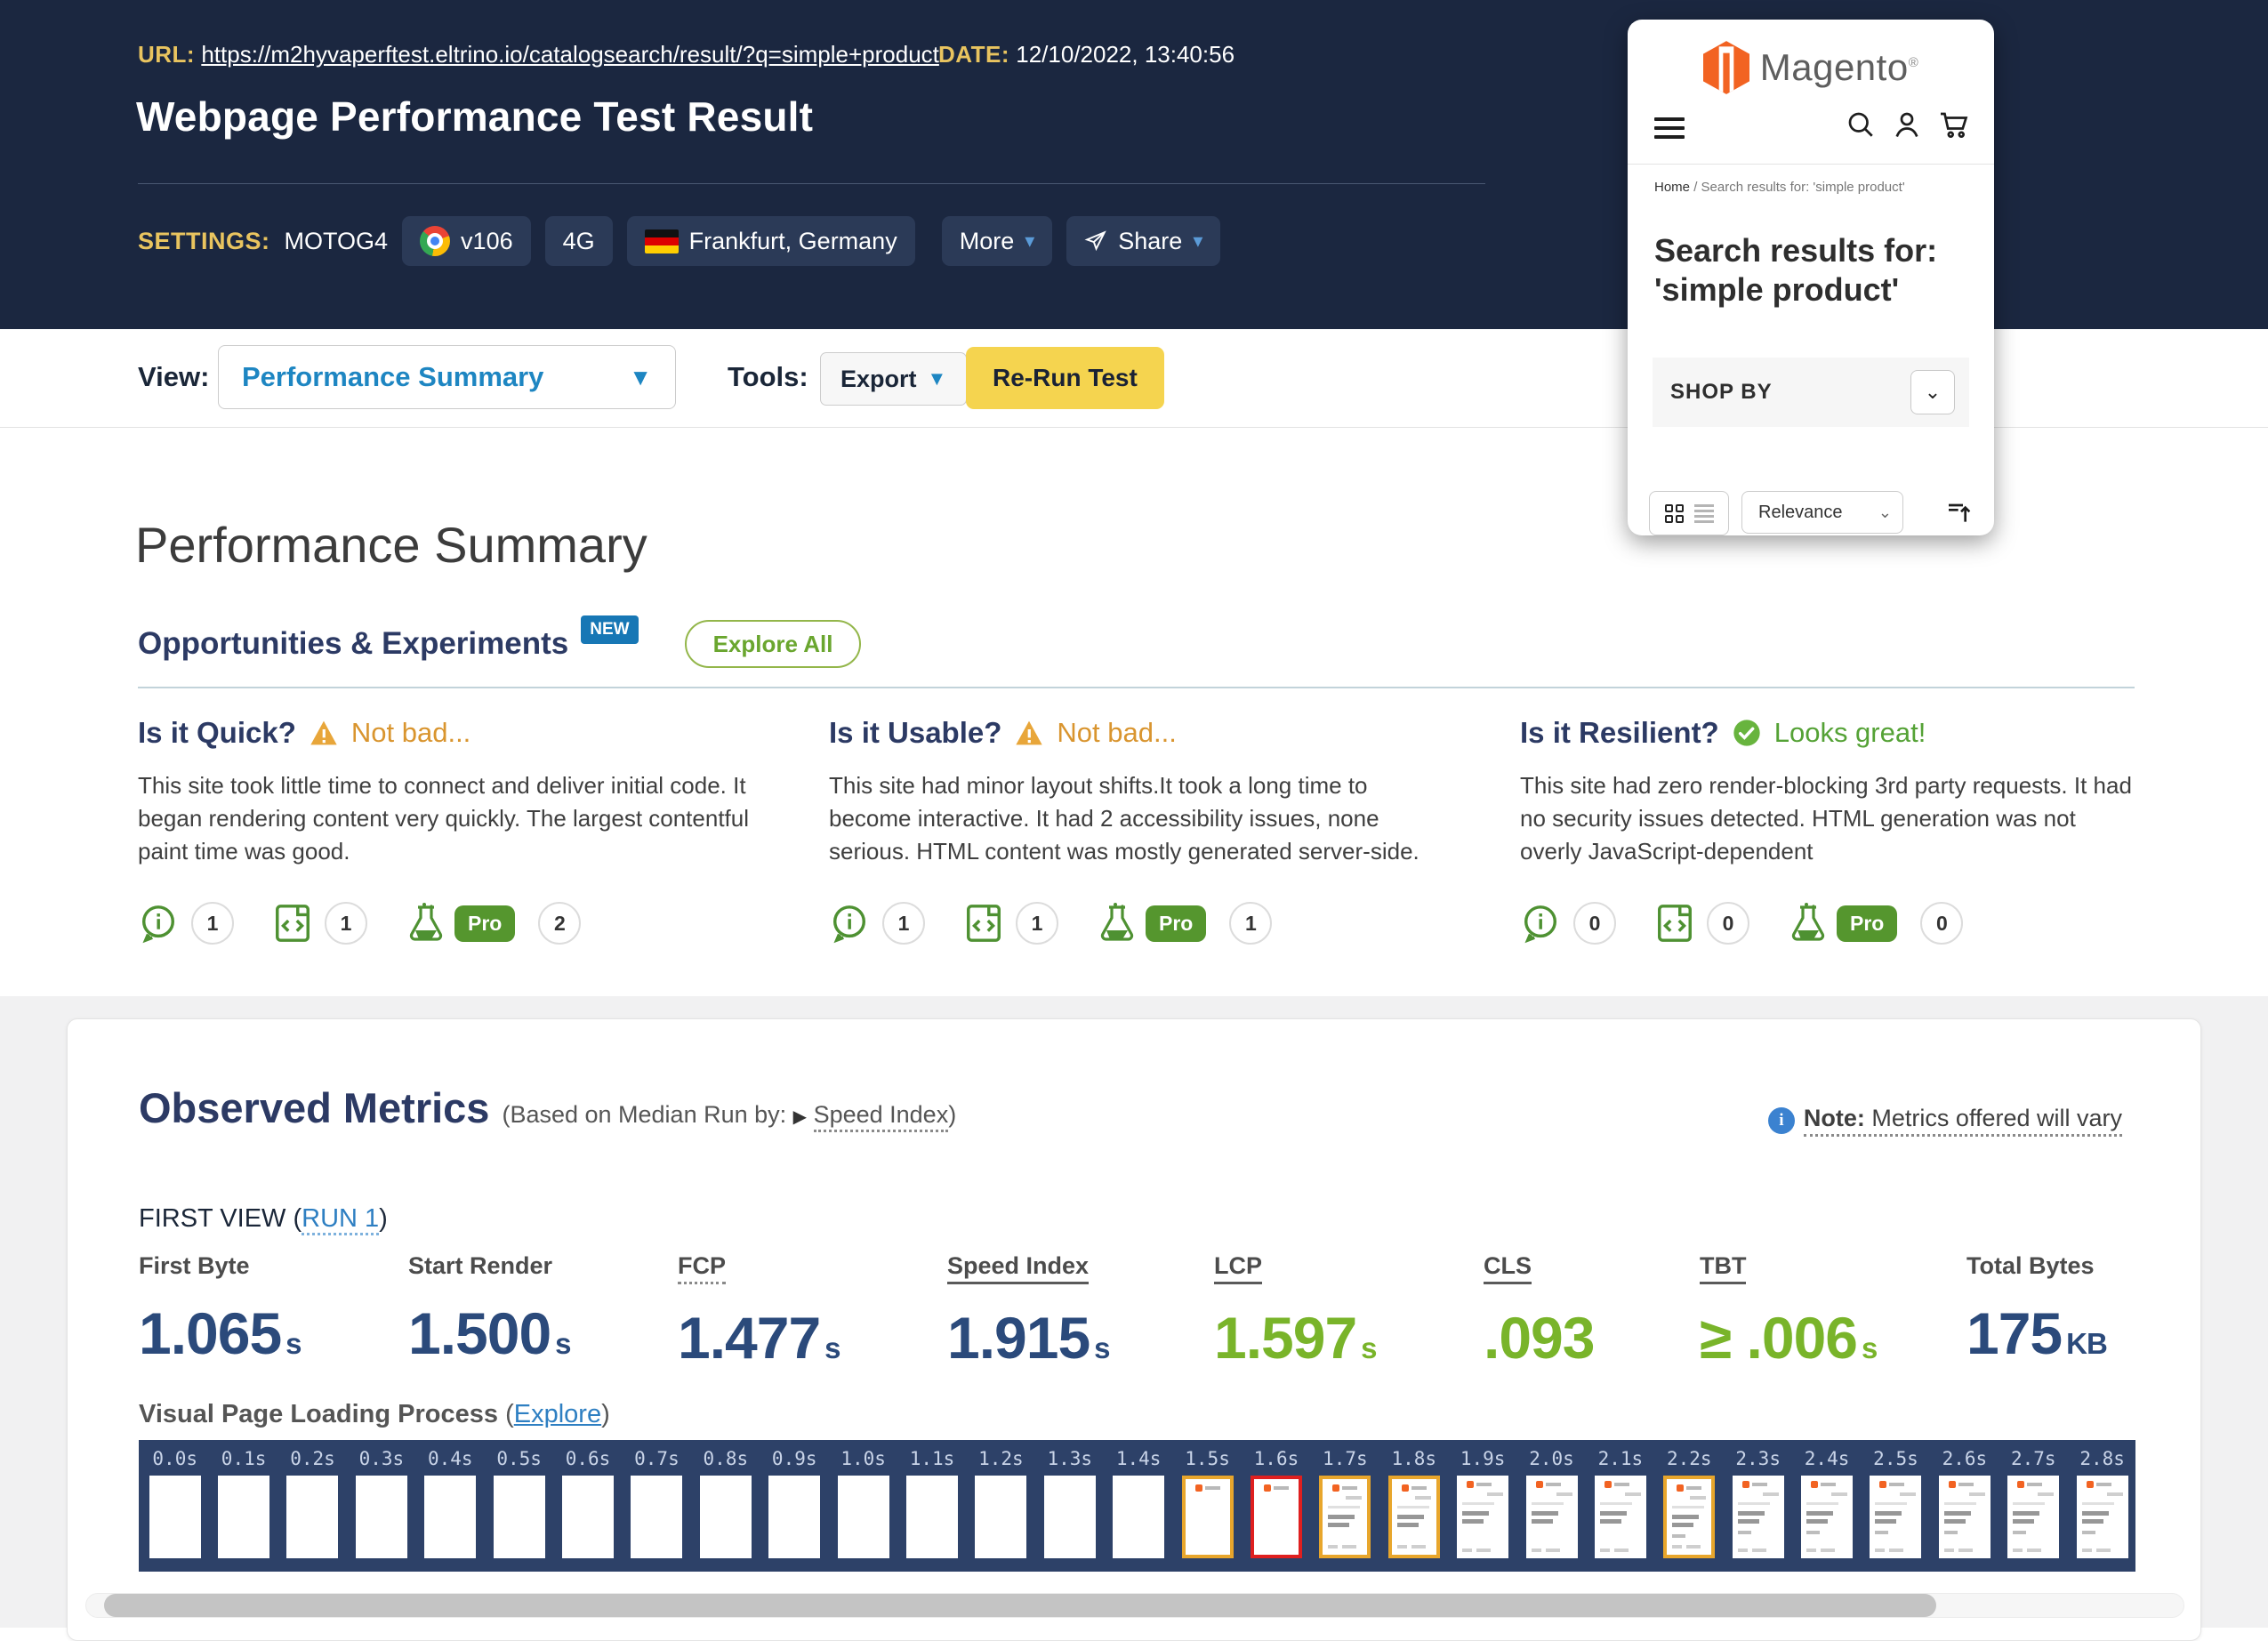  I want to click on export-button: Export ▼, so click(894, 379).